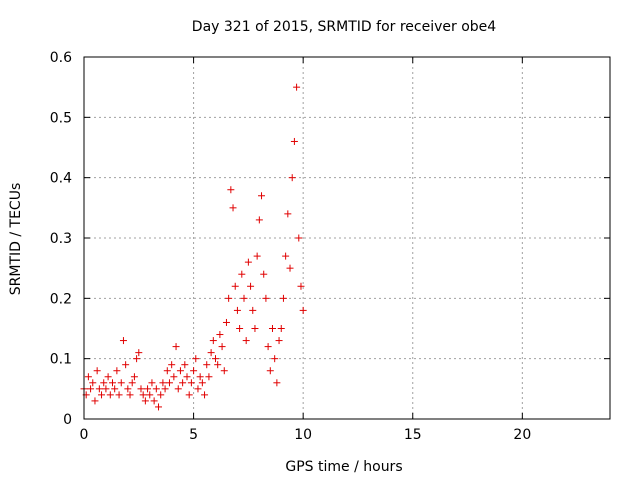 Image resolution: width=640 pixels, height=480 pixels. I want to click on y-axis-label: SRMTID / TECUs, so click(16, 239).